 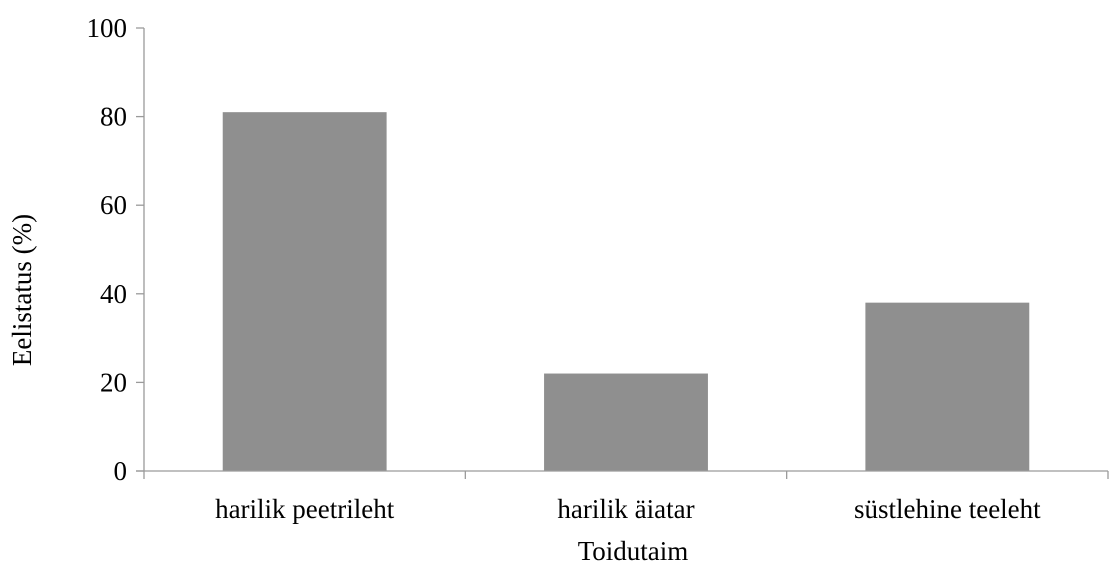 What do you see at coordinates (113, 382) in the screenshot?
I see `y-tick-label: 20` at bounding box center [113, 382].